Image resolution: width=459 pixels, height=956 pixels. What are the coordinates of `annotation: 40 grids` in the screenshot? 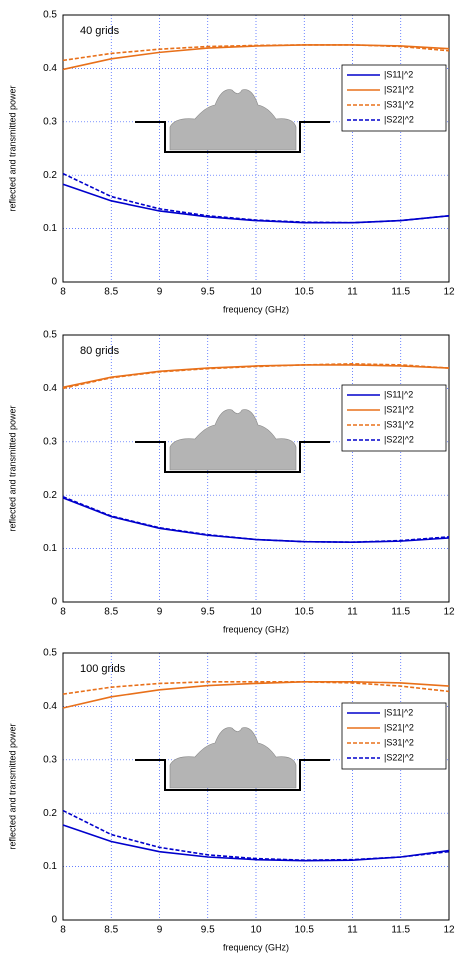 It's located at (100, 31).